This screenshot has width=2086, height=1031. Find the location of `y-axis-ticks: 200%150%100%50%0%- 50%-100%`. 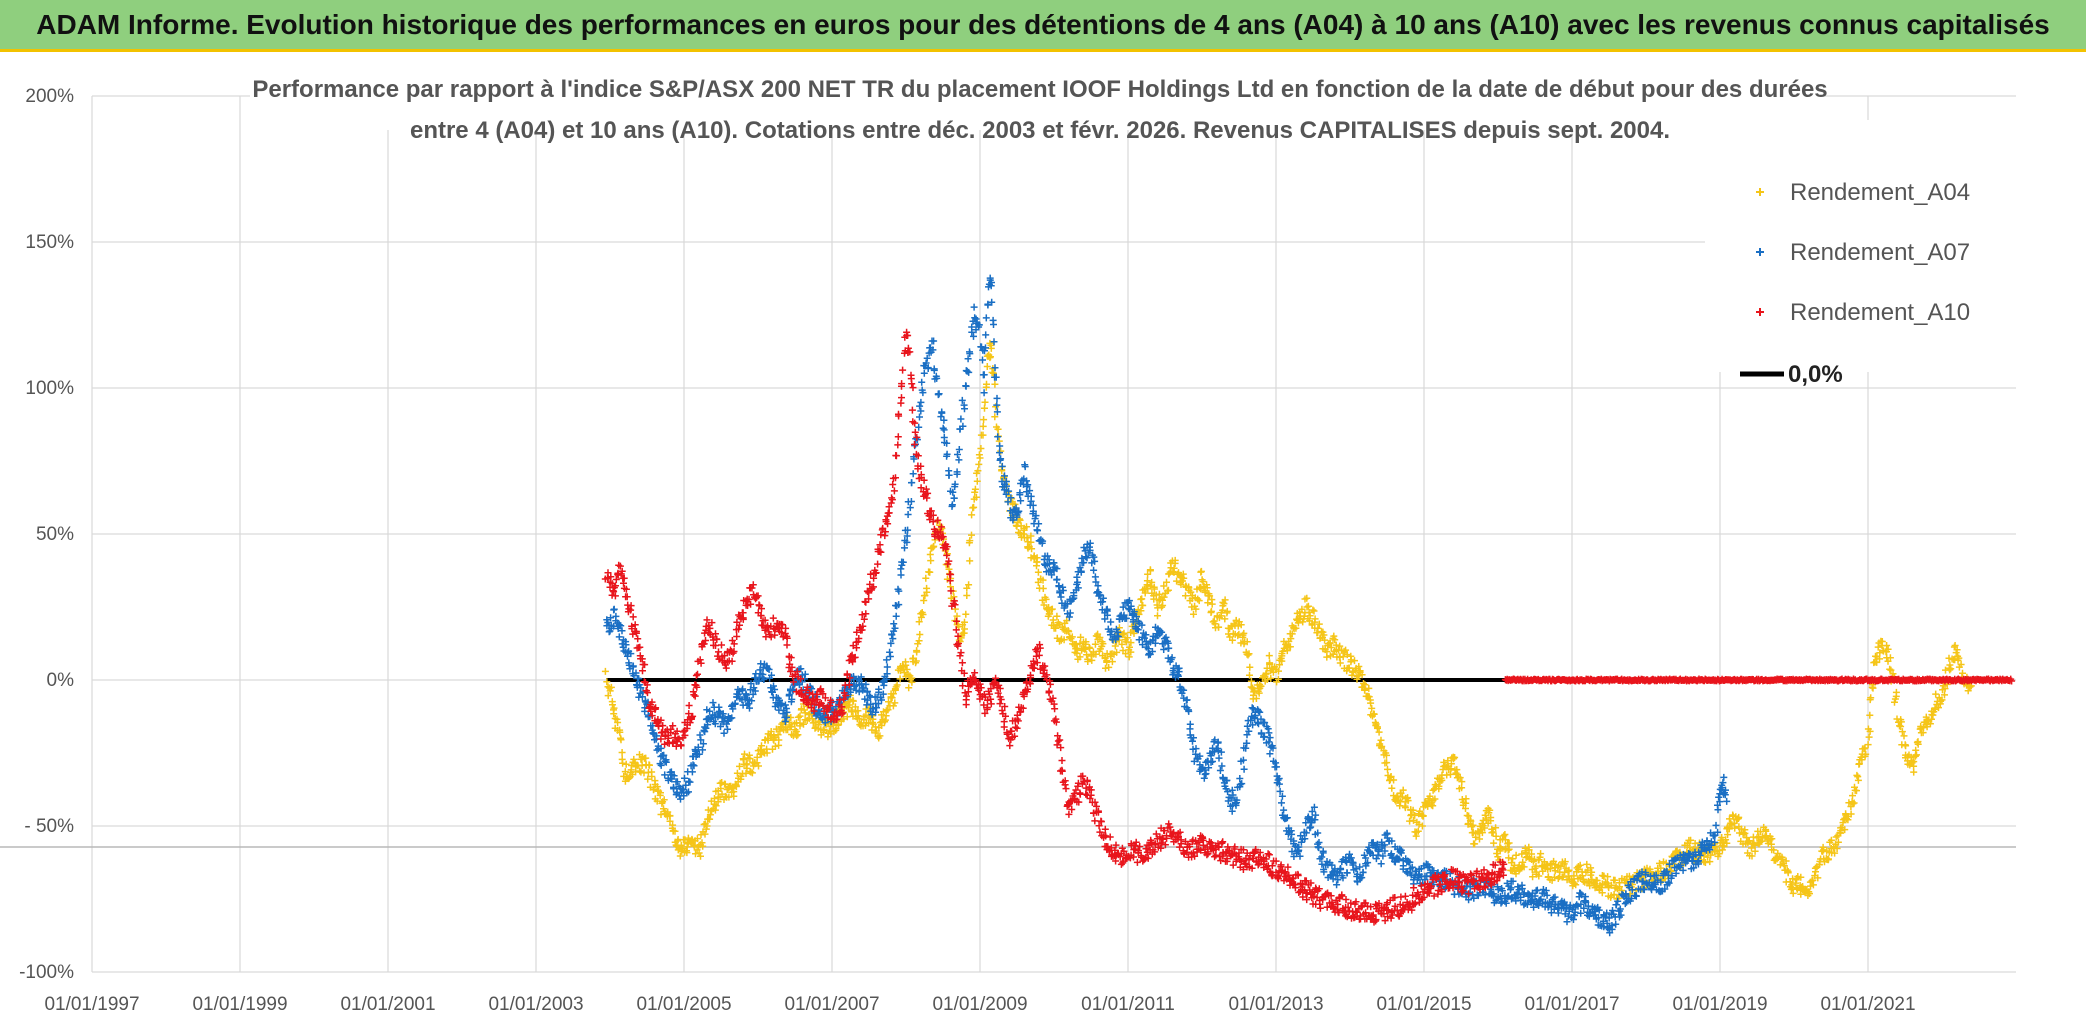

y-axis-ticks: 200%150%100%50%0%- 50%-100% is located at coordinates (46, 534).